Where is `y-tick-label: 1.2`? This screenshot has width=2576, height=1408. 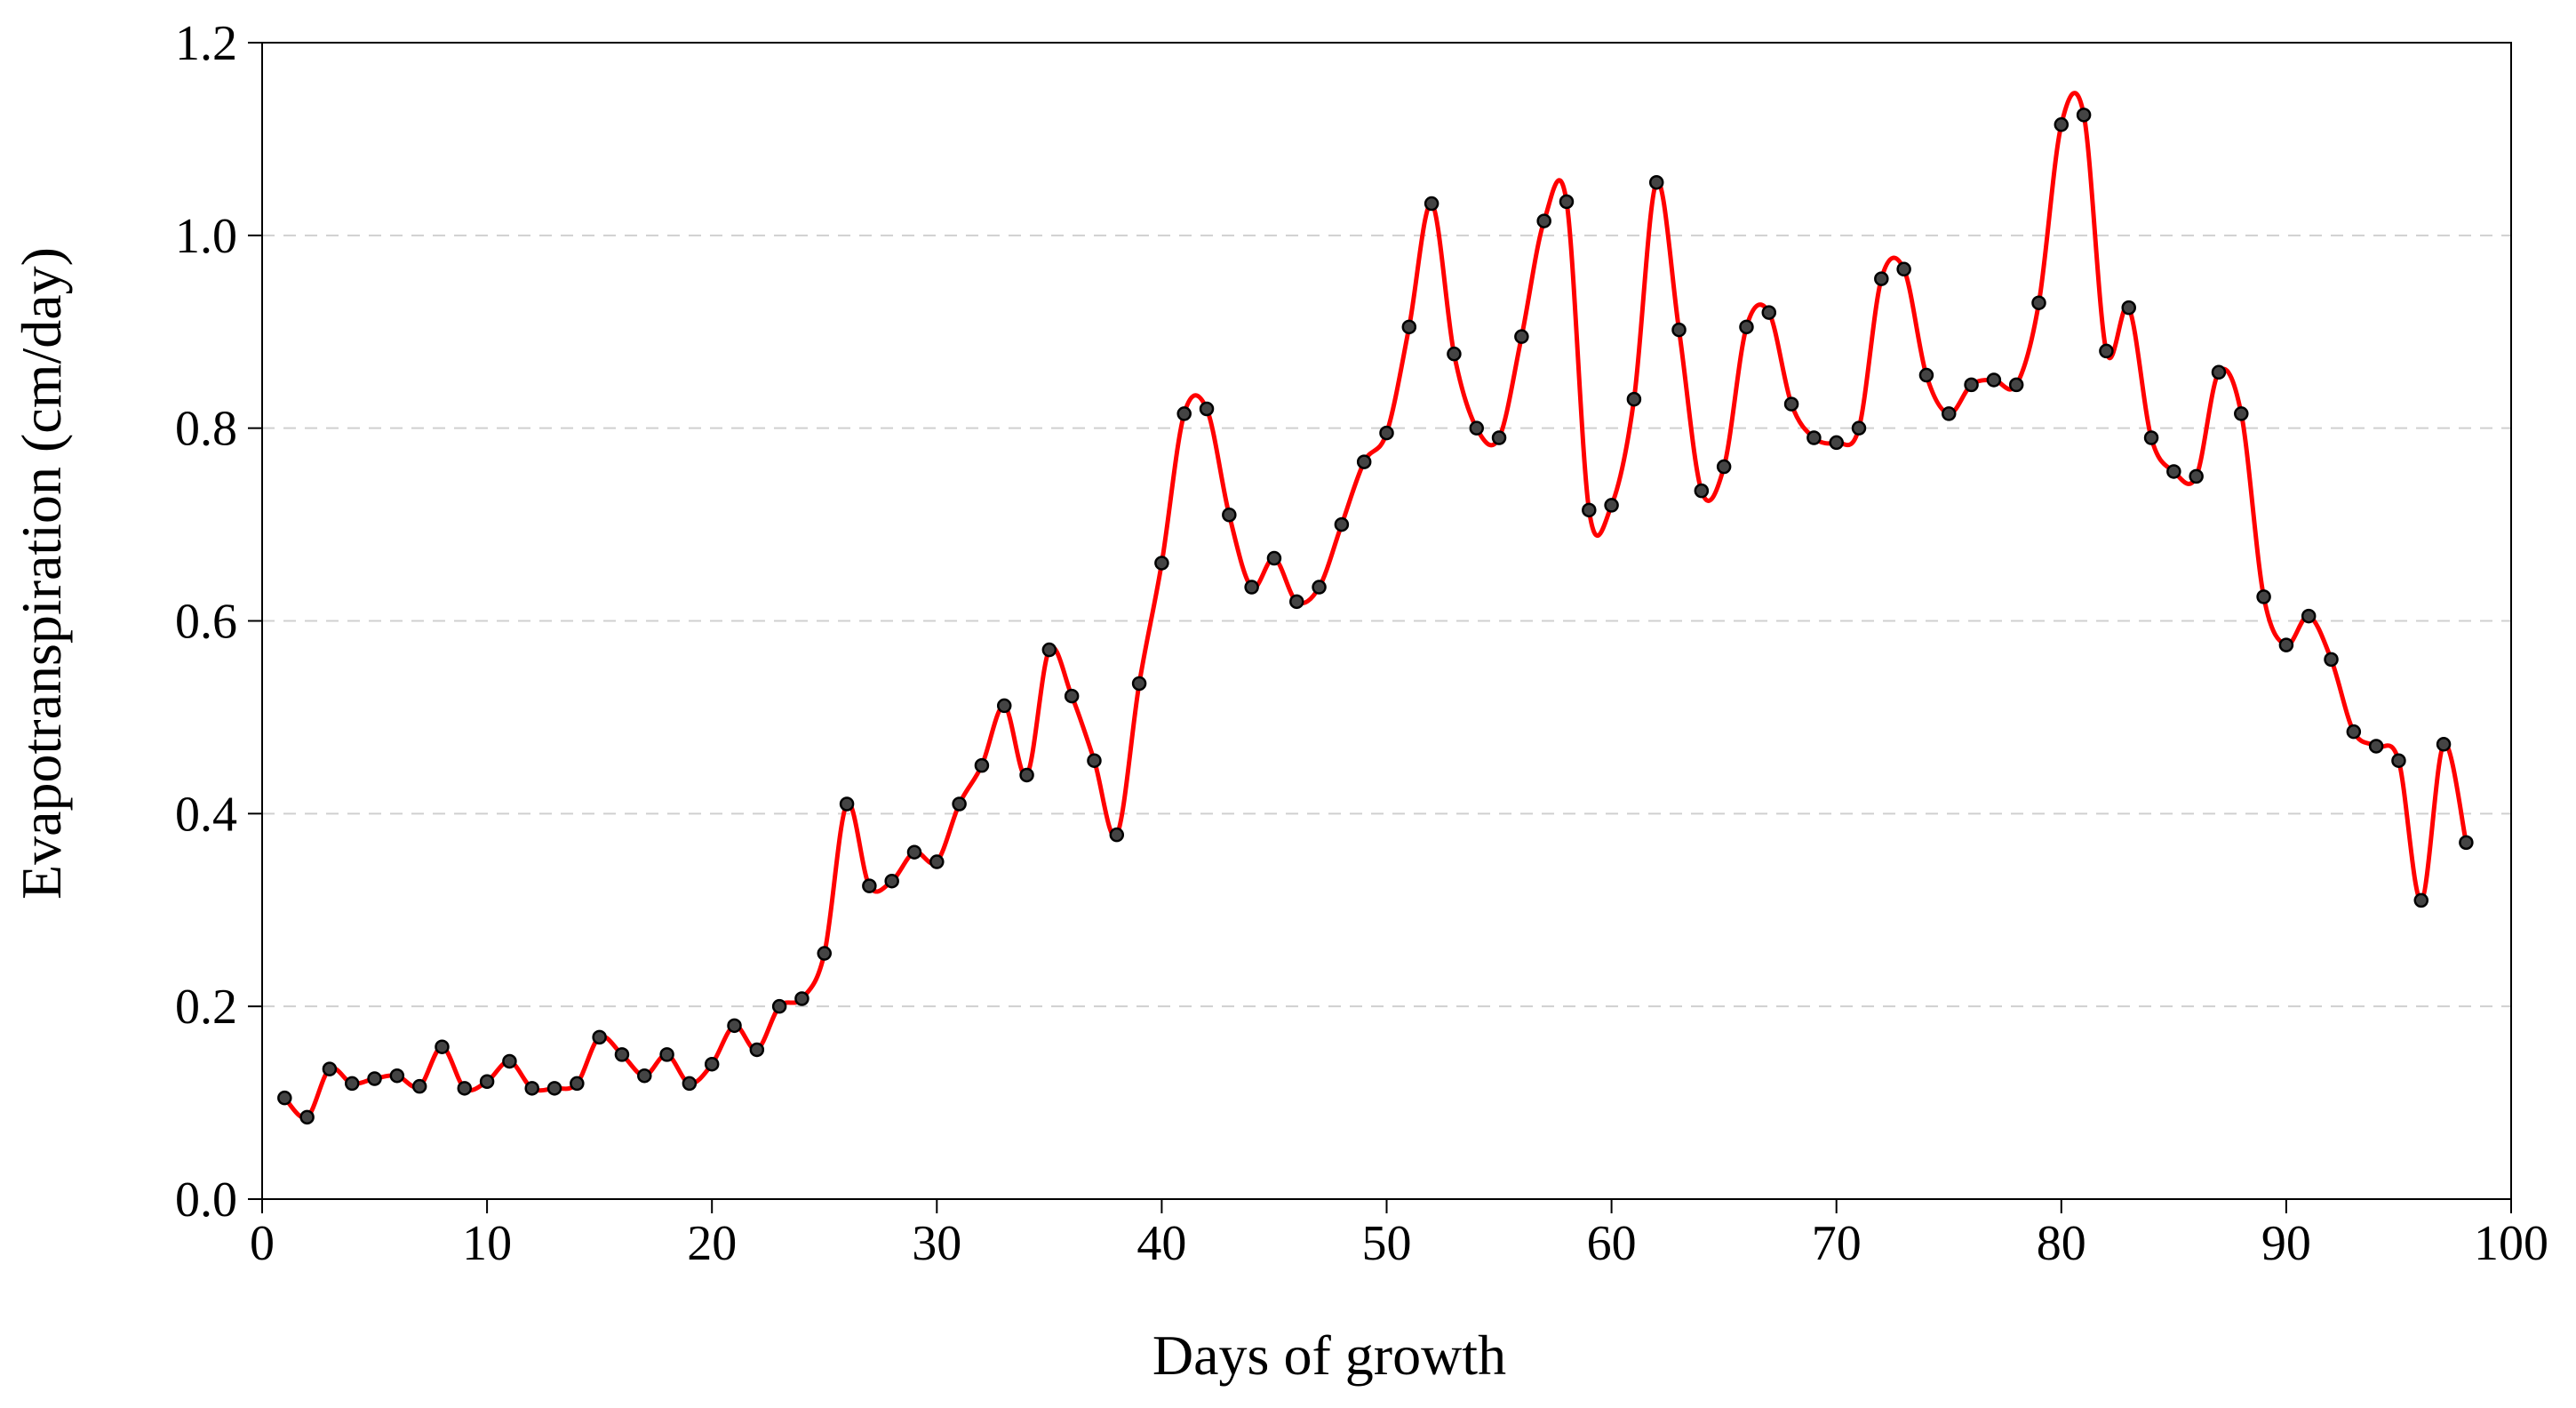
y-tick-label: 1.2 is located at coordinates (206, 43).